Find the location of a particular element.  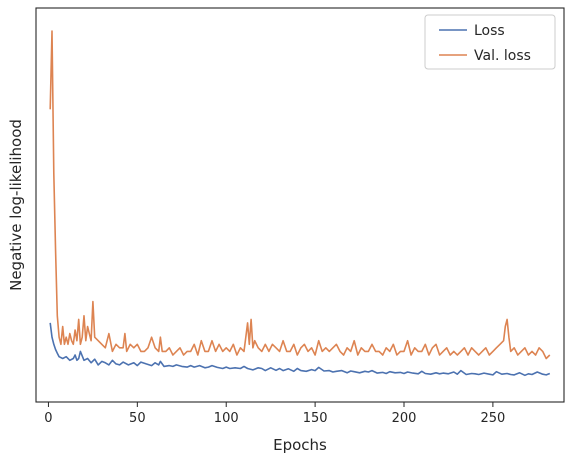

x-tick-label: 0 is located at coordinates (48, 418).